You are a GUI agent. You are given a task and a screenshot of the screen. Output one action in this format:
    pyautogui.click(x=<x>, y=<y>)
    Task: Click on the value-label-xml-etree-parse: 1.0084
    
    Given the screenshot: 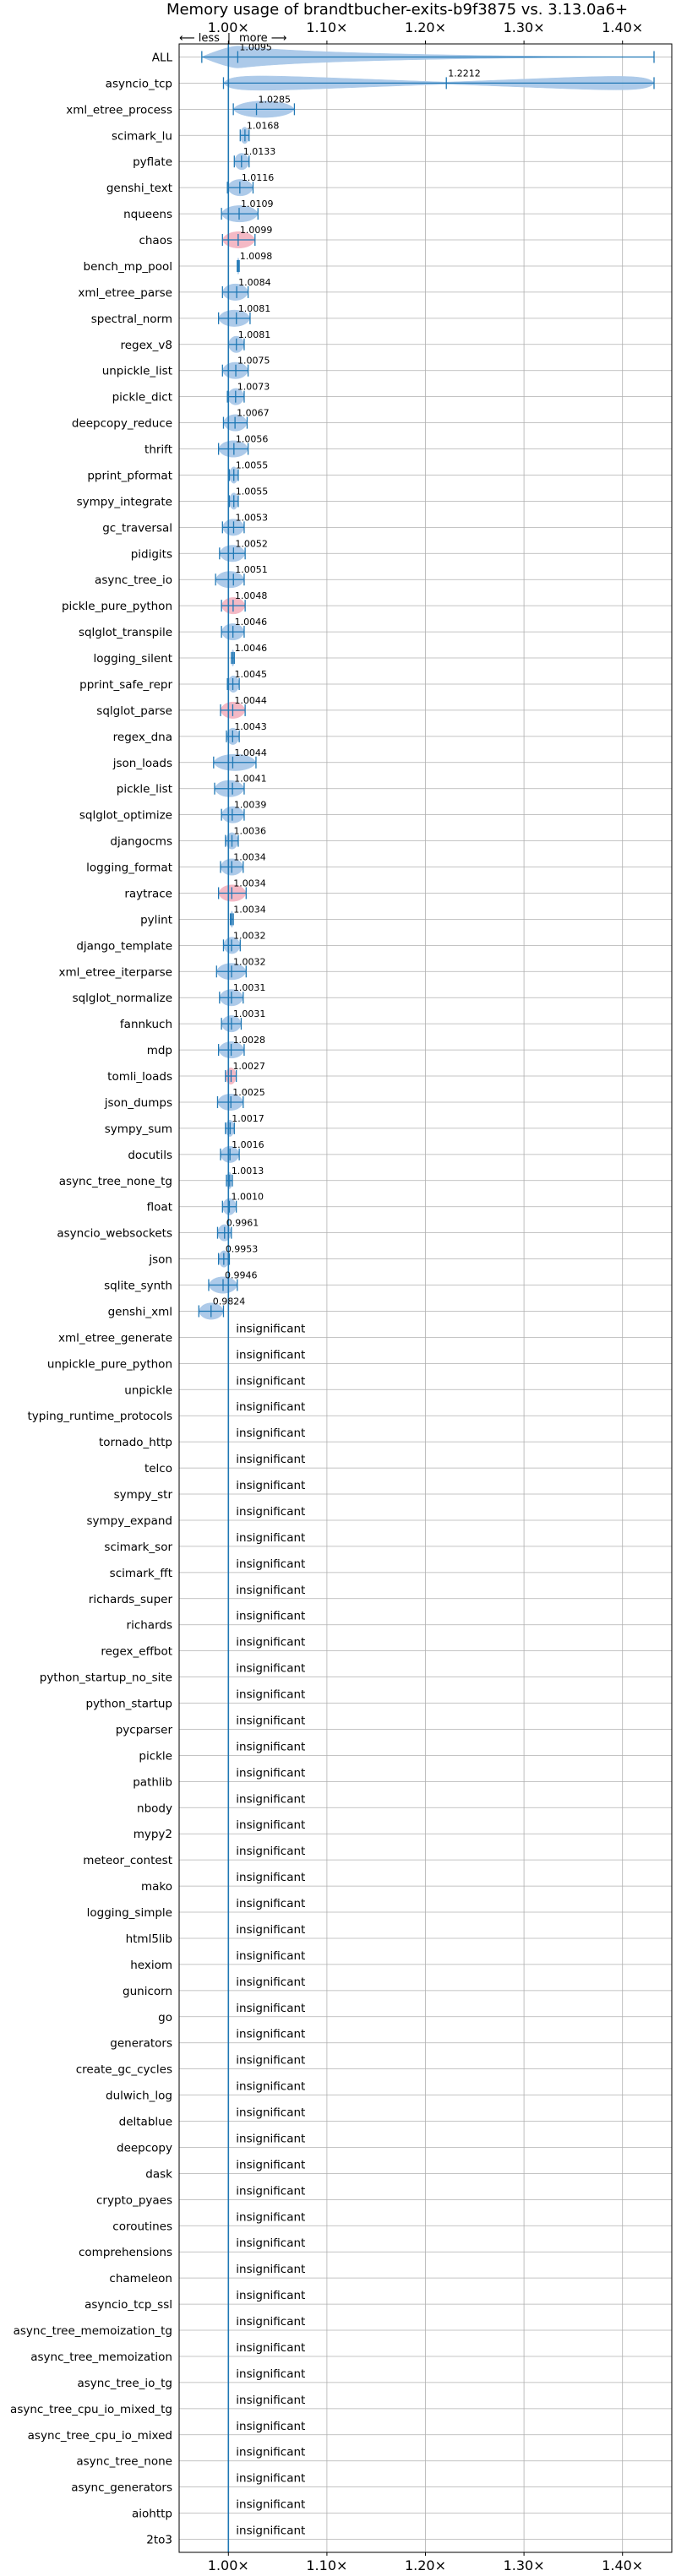 What is the action you would take?
    pyautogui.click(x=254, y=282)
    